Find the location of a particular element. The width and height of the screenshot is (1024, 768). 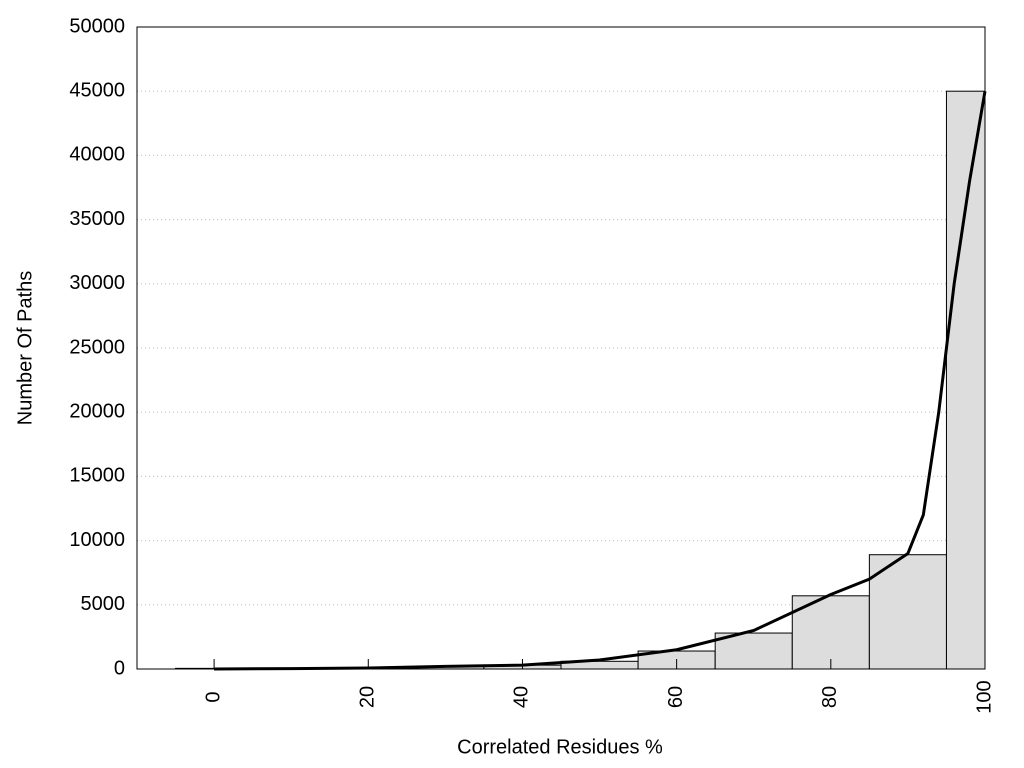

x-tick-label: 40 is located at coordinates (522, 697).